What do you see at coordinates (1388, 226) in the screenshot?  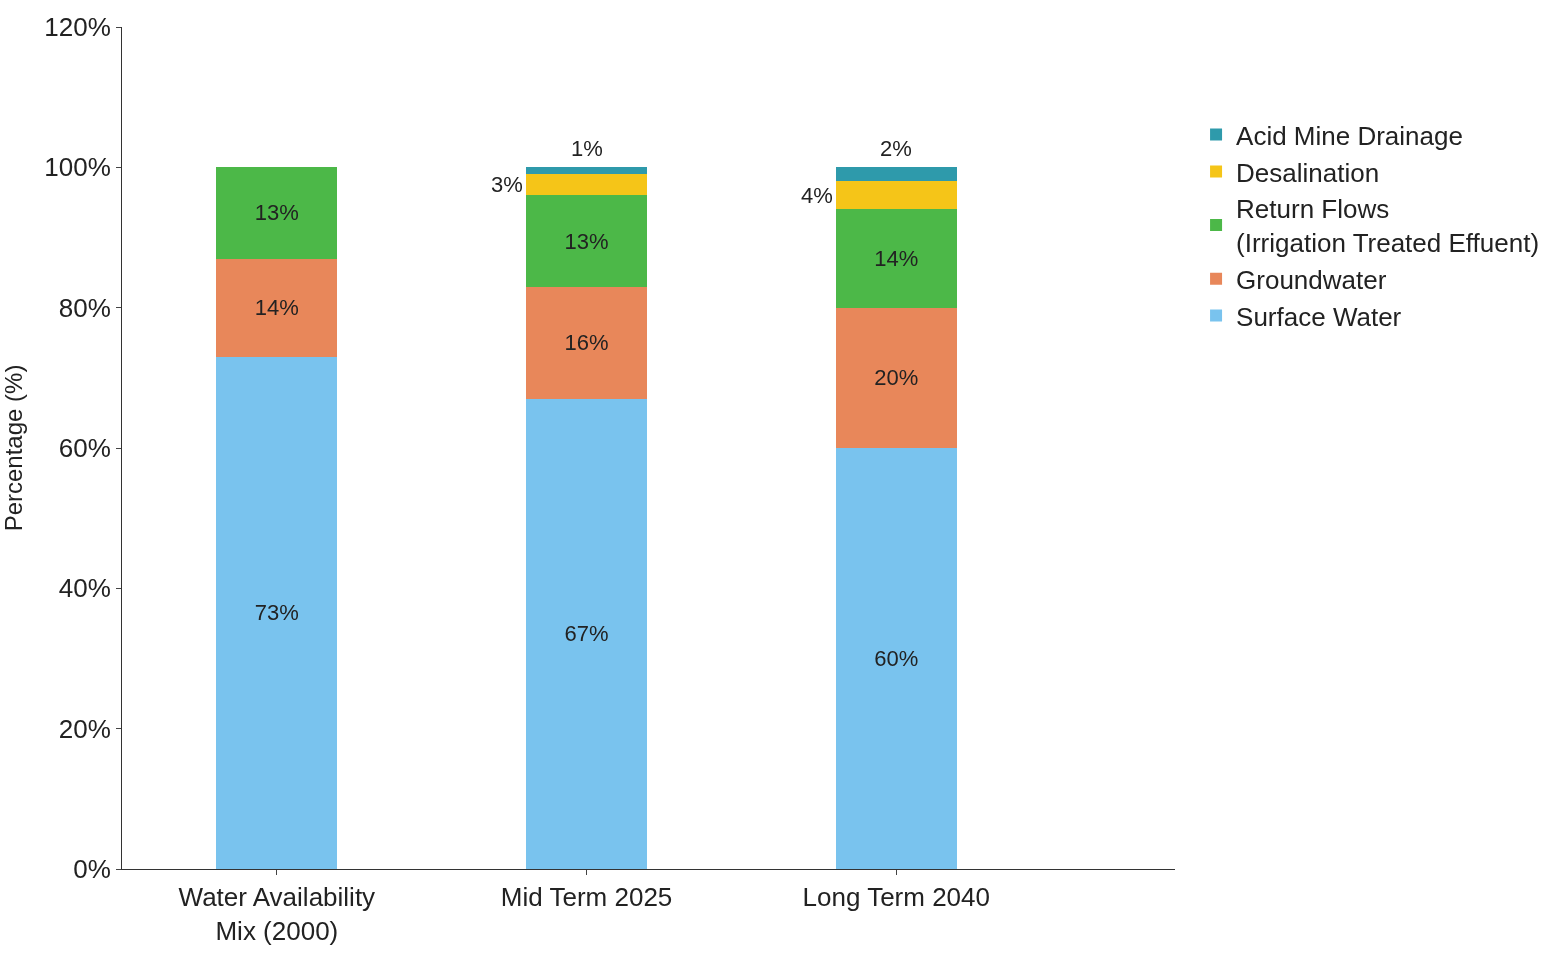 I see `legend-label: Return Flows (Irrigation Treated Effuent)` at bounding box center [1388, 226].